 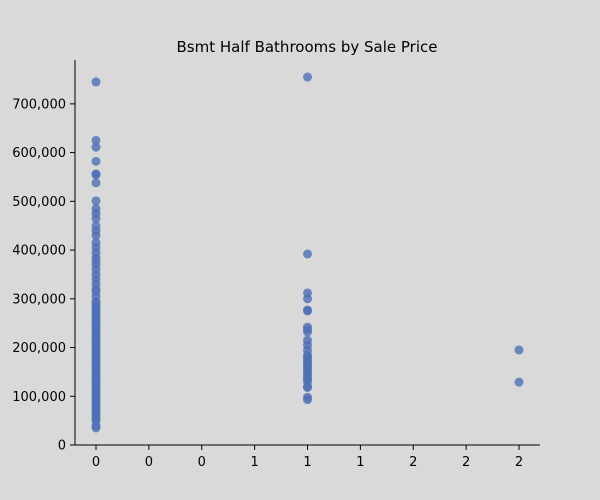 I want to click on y-tick-label: 500,000, so click(x=39, y=202).